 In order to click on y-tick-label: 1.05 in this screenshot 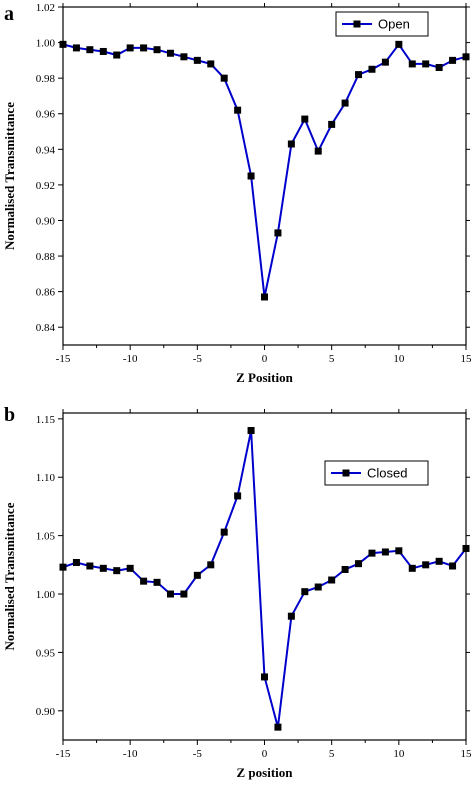, I will do `click(46, 537)`.